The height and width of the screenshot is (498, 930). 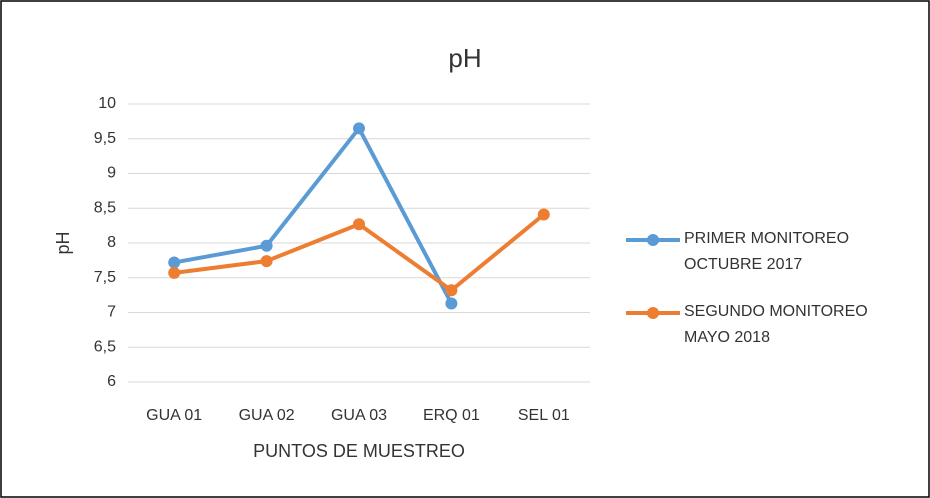 What do you see at coordinates (313, 215) in the screenshot?
I see `series-line` at bounding box center [313, 215].